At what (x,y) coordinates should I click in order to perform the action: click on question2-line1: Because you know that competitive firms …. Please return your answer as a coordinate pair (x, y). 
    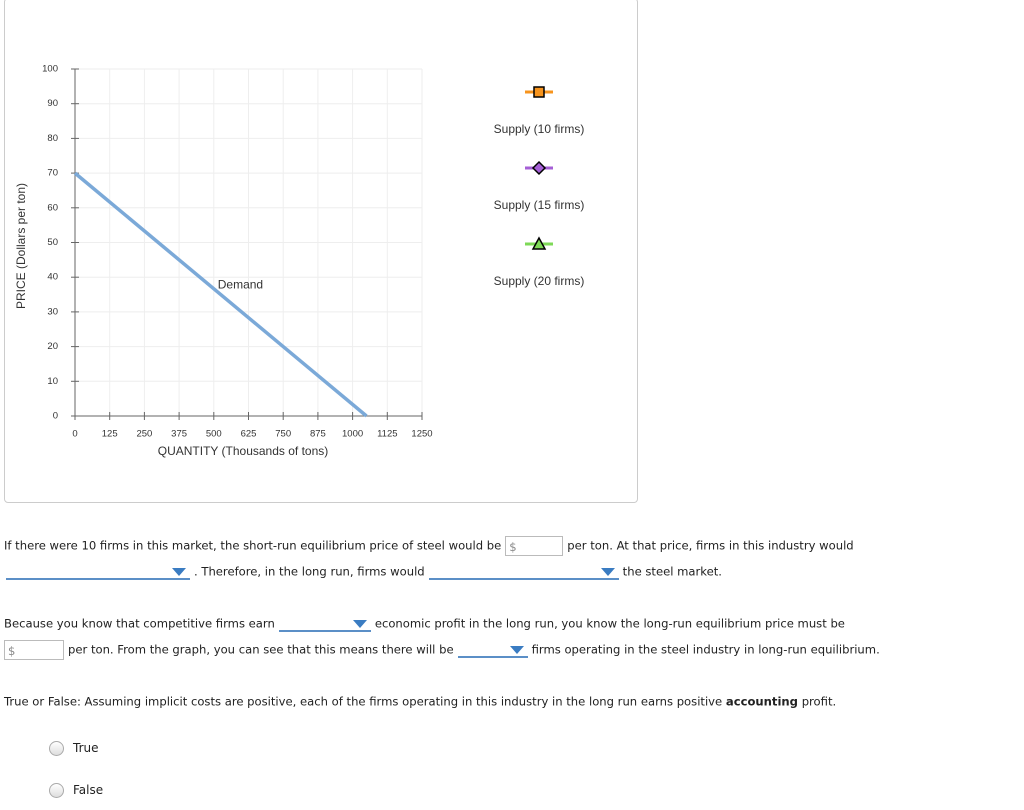
    Looking at the image, I should click on (424, 623).